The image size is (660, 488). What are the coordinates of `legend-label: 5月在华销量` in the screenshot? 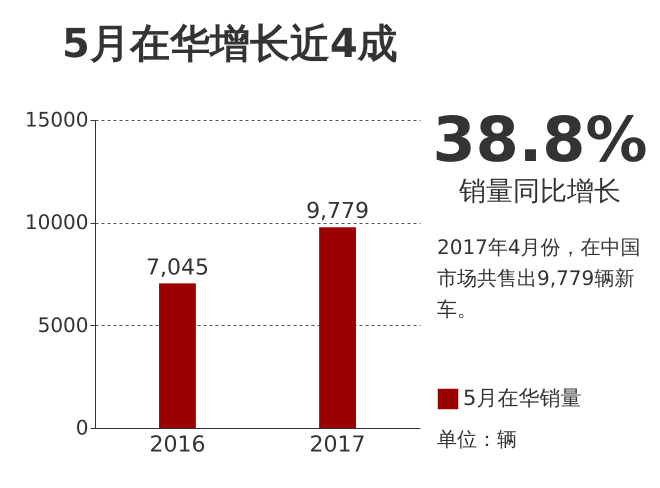 It's located at (522, 398).